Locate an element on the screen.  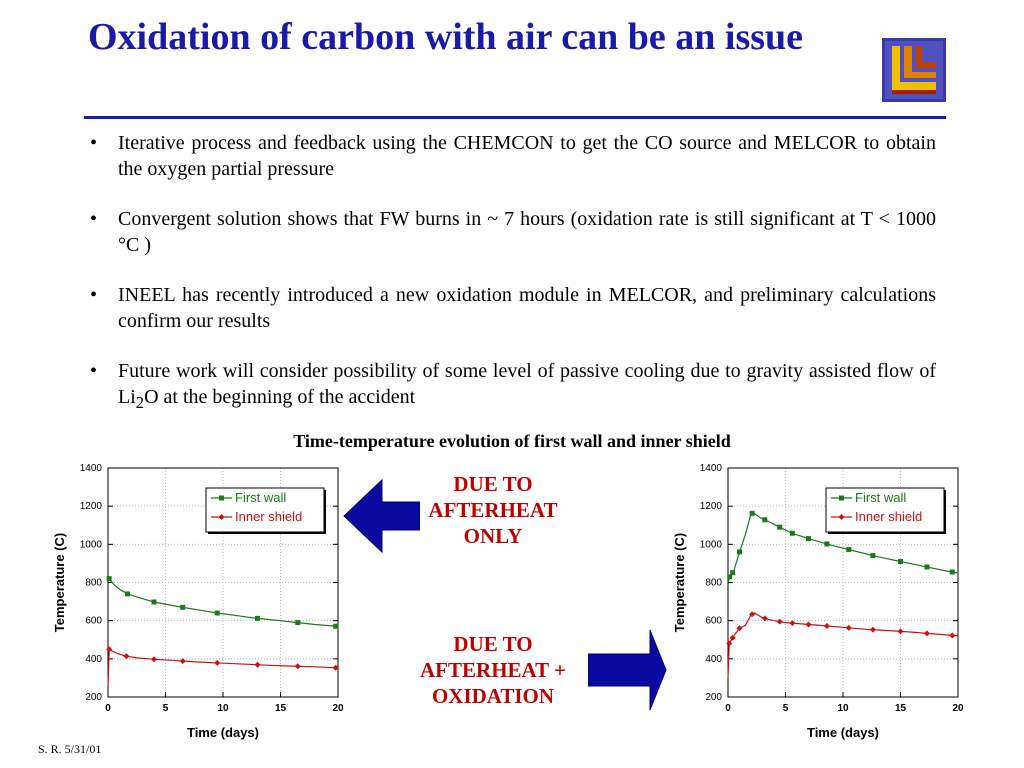
callout-line: AFTERHEAT is located at coordinates (493, 510).